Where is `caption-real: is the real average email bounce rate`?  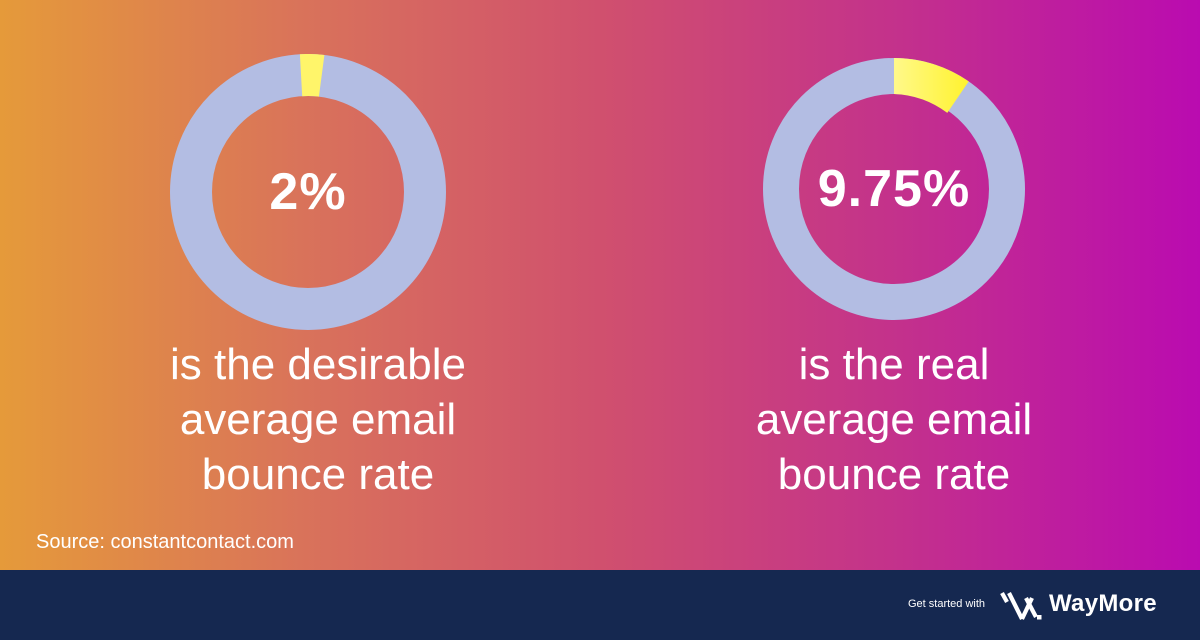 caption-real: is the real average email bounce rate is located at coordinates (894, 419).